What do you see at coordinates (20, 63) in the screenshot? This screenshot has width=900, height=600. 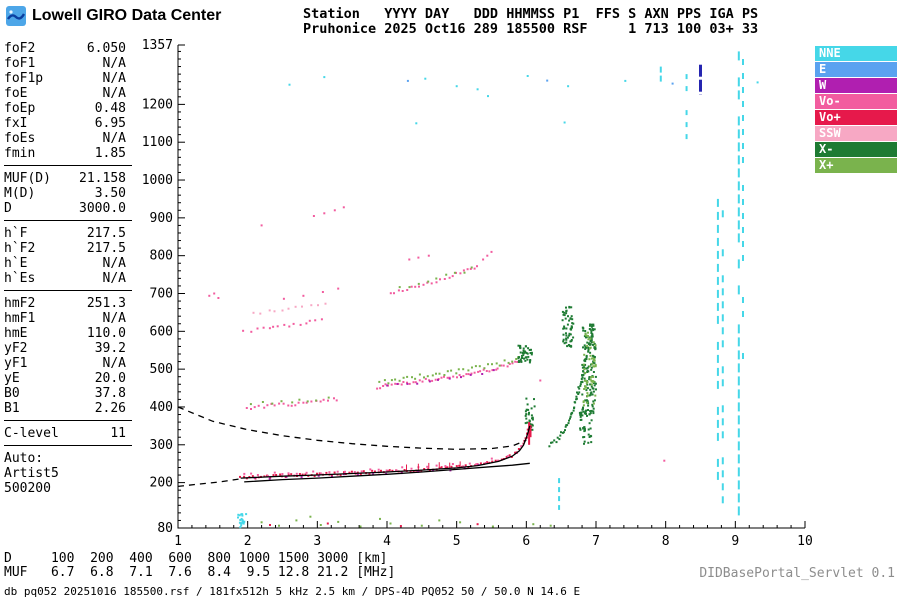 I see `param-label: foF1` at bounding box center [20, 63].